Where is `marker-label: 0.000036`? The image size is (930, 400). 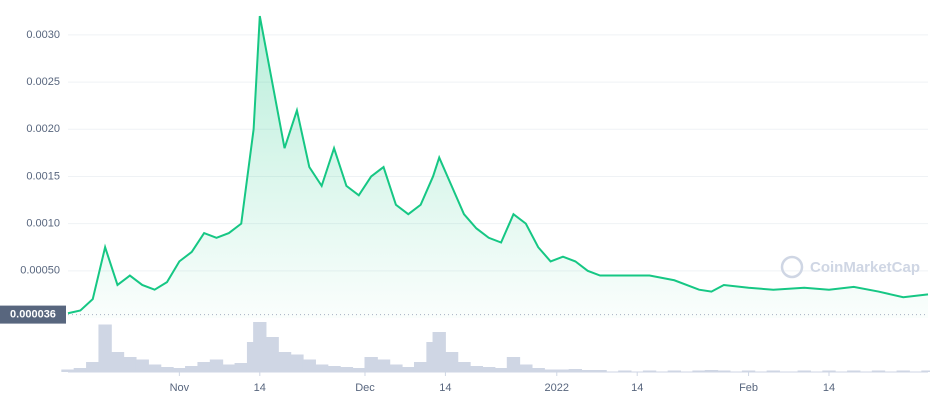 marker-label: 0.000036 is located at coordinates (33, 315).